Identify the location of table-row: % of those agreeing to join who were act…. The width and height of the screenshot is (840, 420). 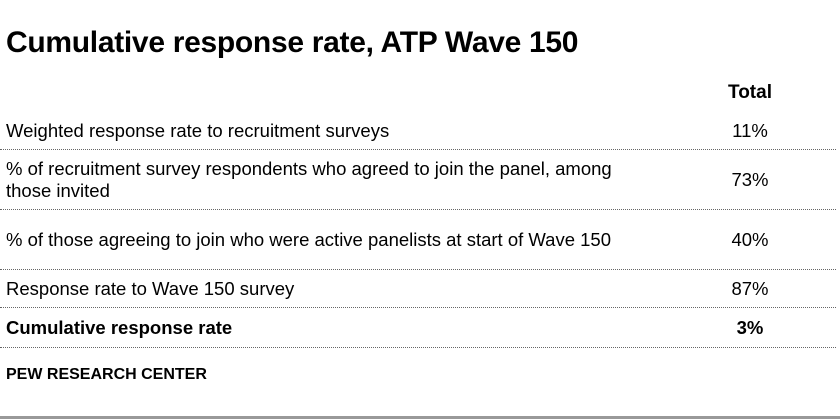
(418, 240).